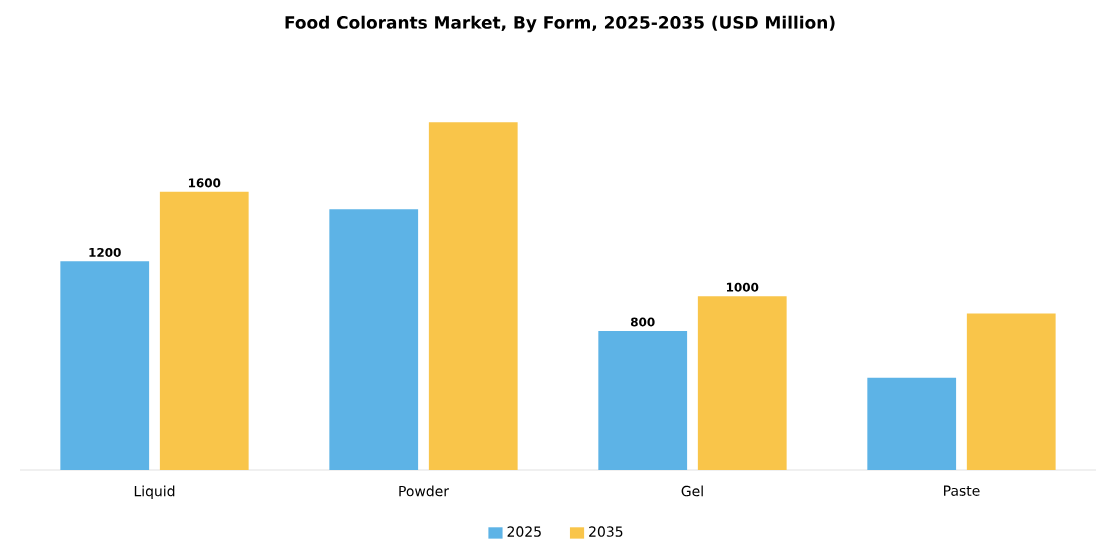 This screenshot has height=560, width=1120. Describe the element at coordinates (560, 24) in the screenshot. I see `chart-title: Food Colorants Market, By Form, 2025-2035 (USD Million)` at that location.